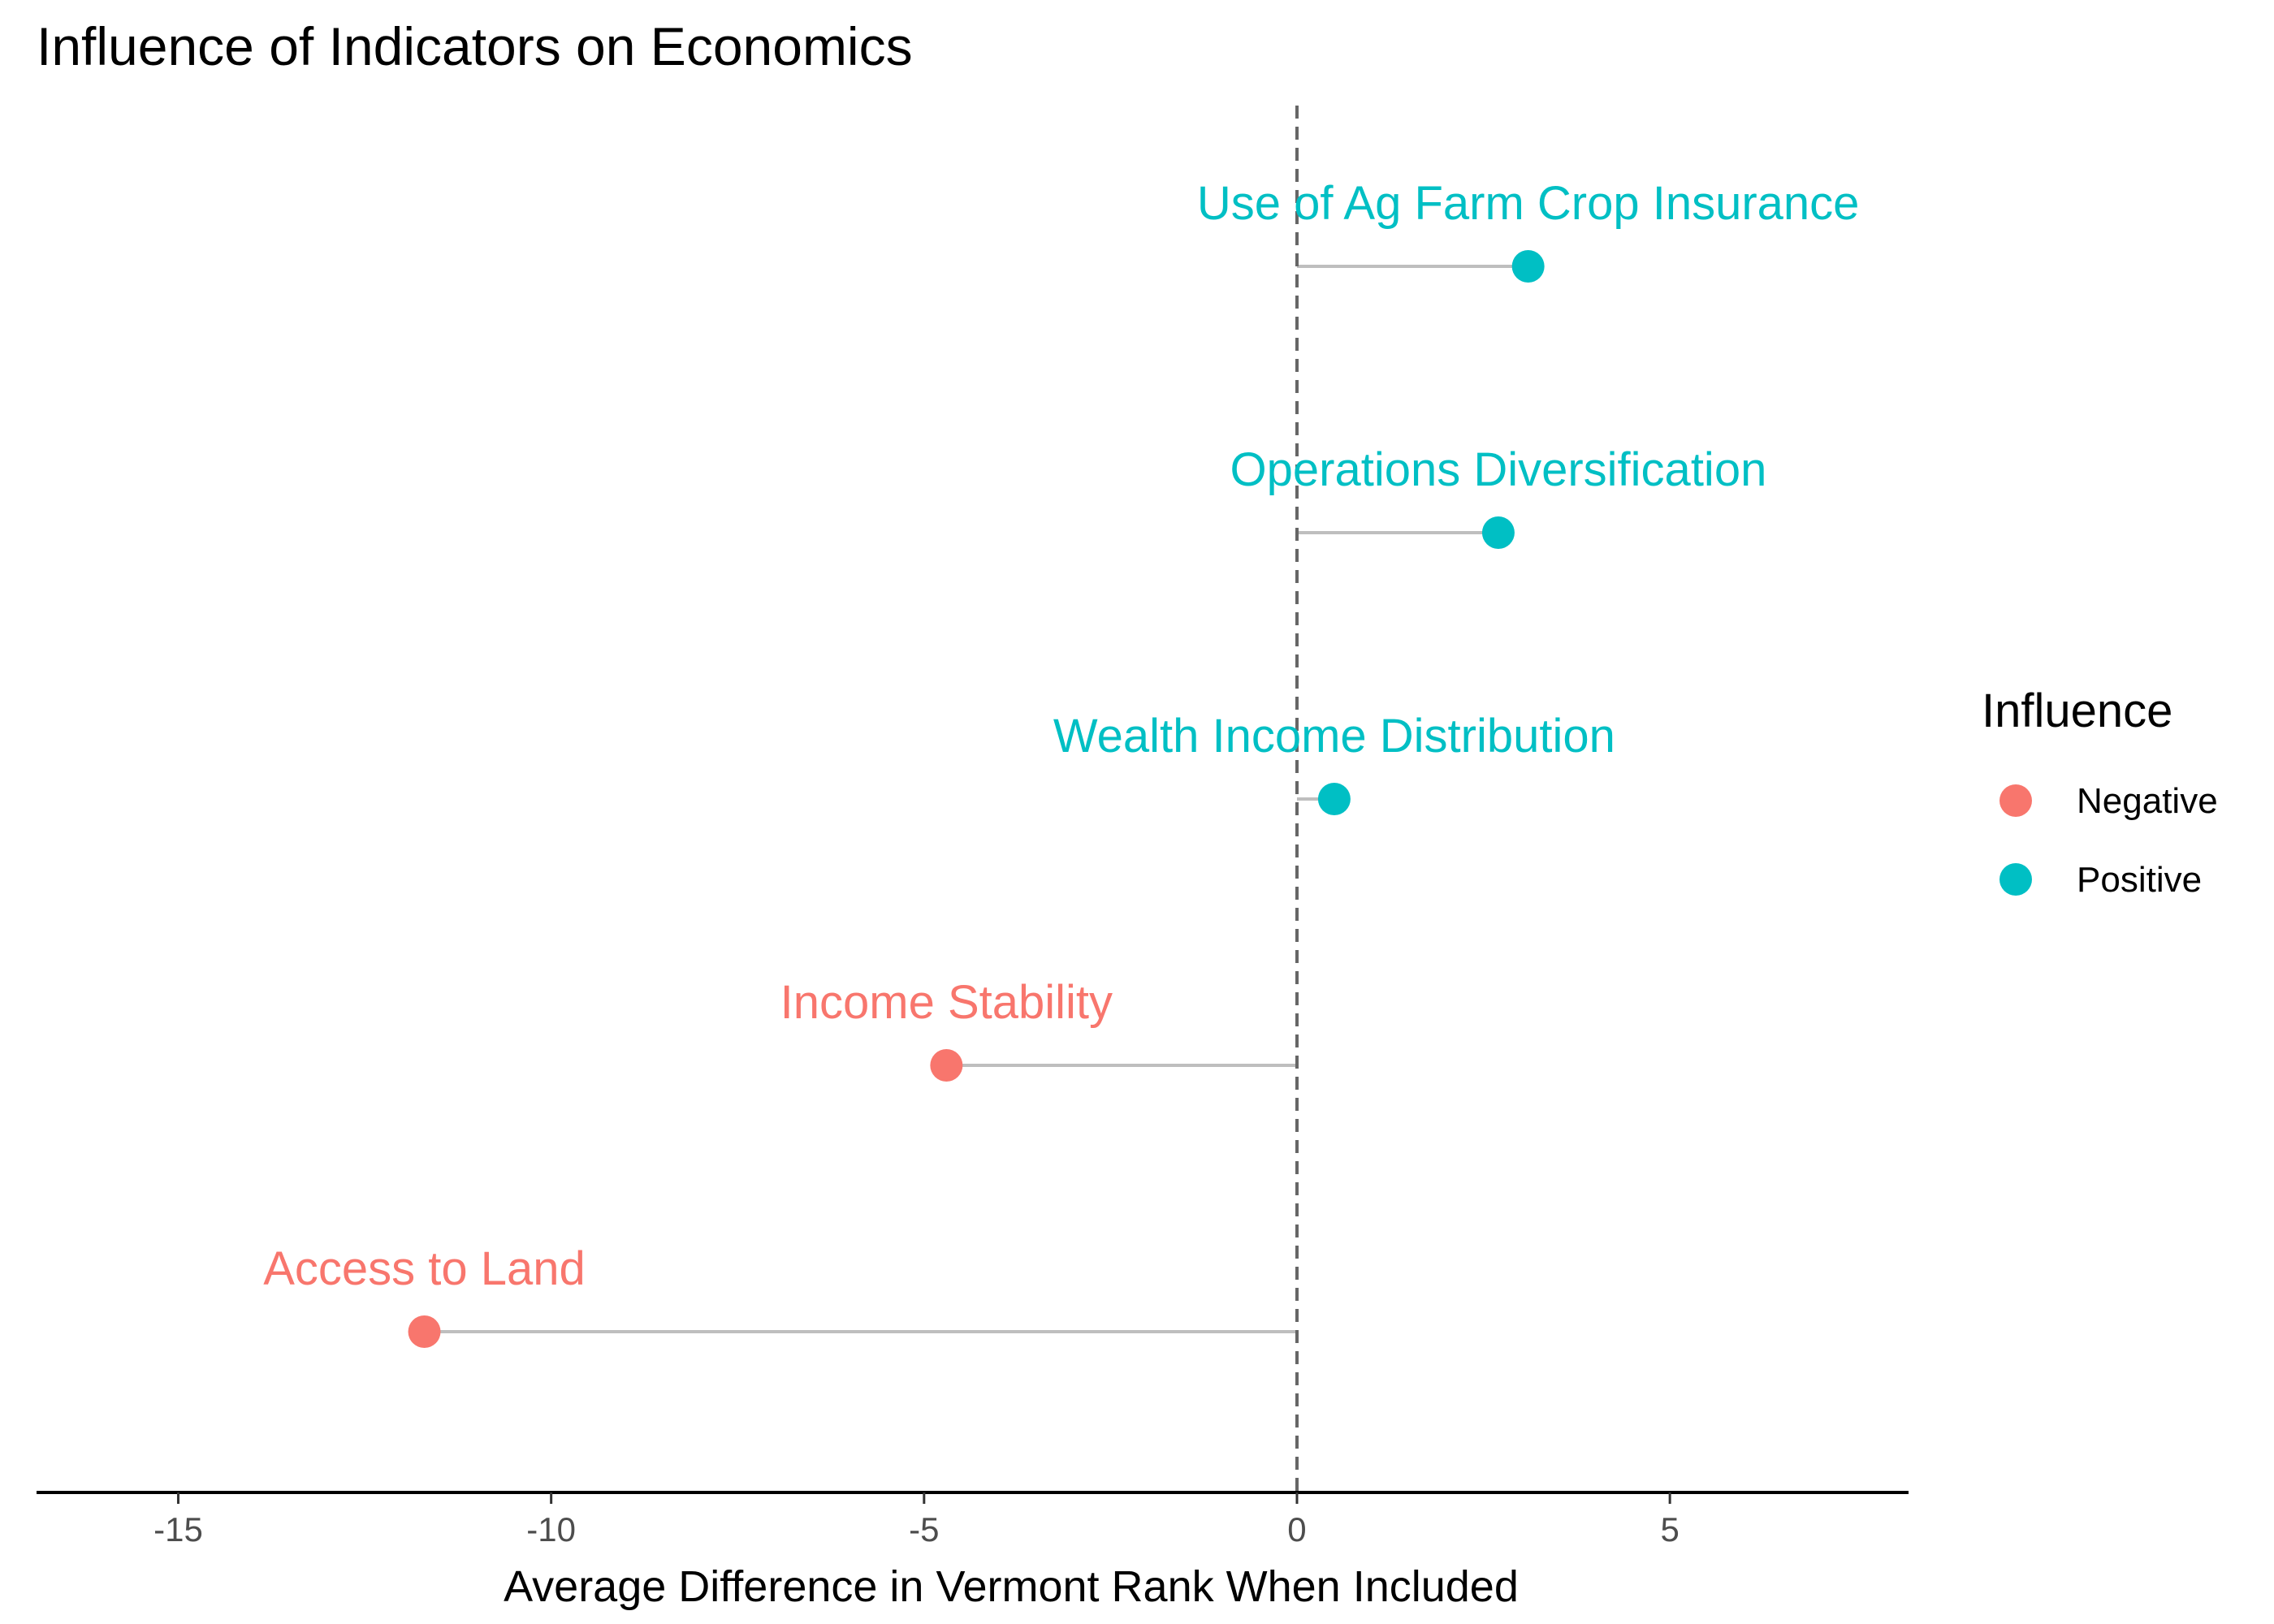 This screenshot has height=1624, width=2274. I want to click on x-axis-ticks: -15 -10 -5 0 5, so click(916, 1520).